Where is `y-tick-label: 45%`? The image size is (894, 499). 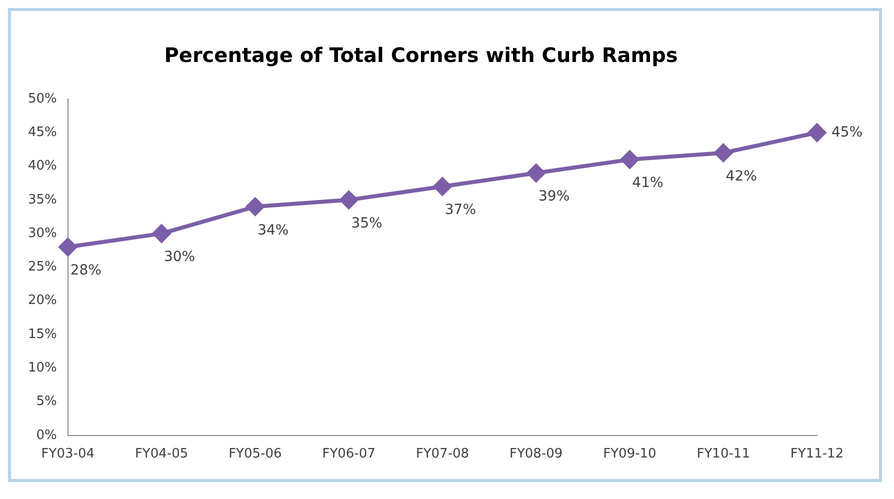 y-tick-label: 45% is located at coordinates (42, 132).